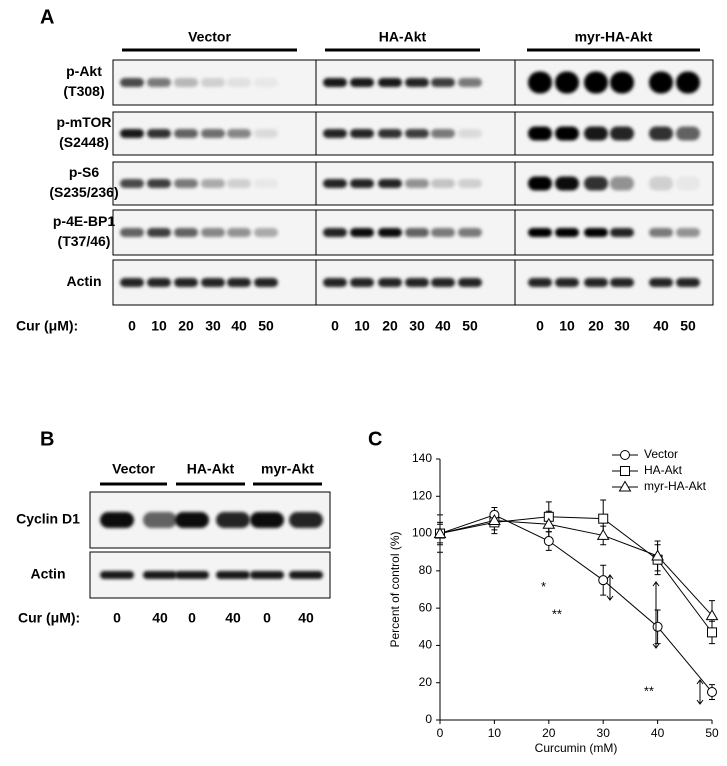 This screenshot has width=727, height=766. I want to click on x-tick-label: 30, so click(604, 733).